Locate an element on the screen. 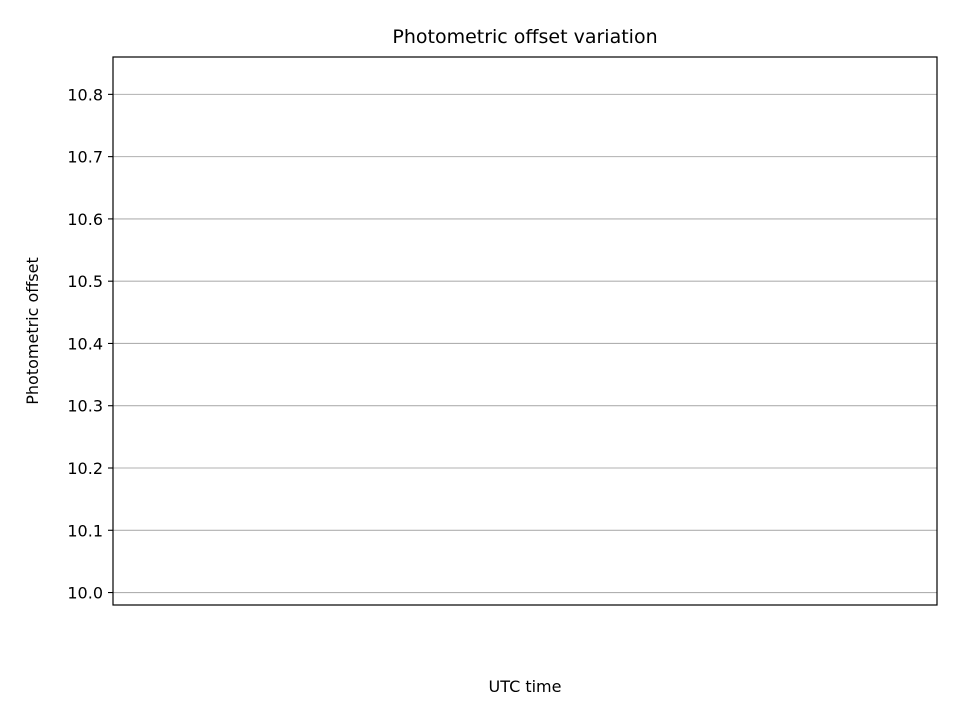 The width and height of the screenshot is (960, 720). y-tick-label: 10.3 is located at coordinates (85, 406).